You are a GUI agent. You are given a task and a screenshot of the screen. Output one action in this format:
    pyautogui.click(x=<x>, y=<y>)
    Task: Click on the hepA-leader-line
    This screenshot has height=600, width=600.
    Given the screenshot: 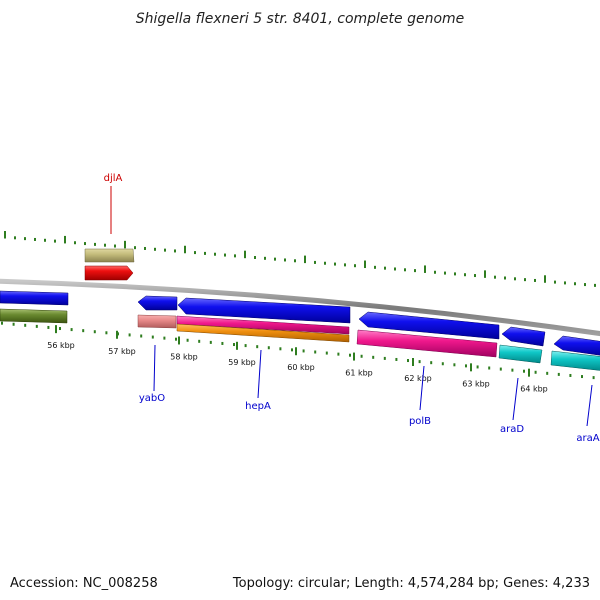 What is the action you would take?
    pyautogui.click(x=259, y=374)
    